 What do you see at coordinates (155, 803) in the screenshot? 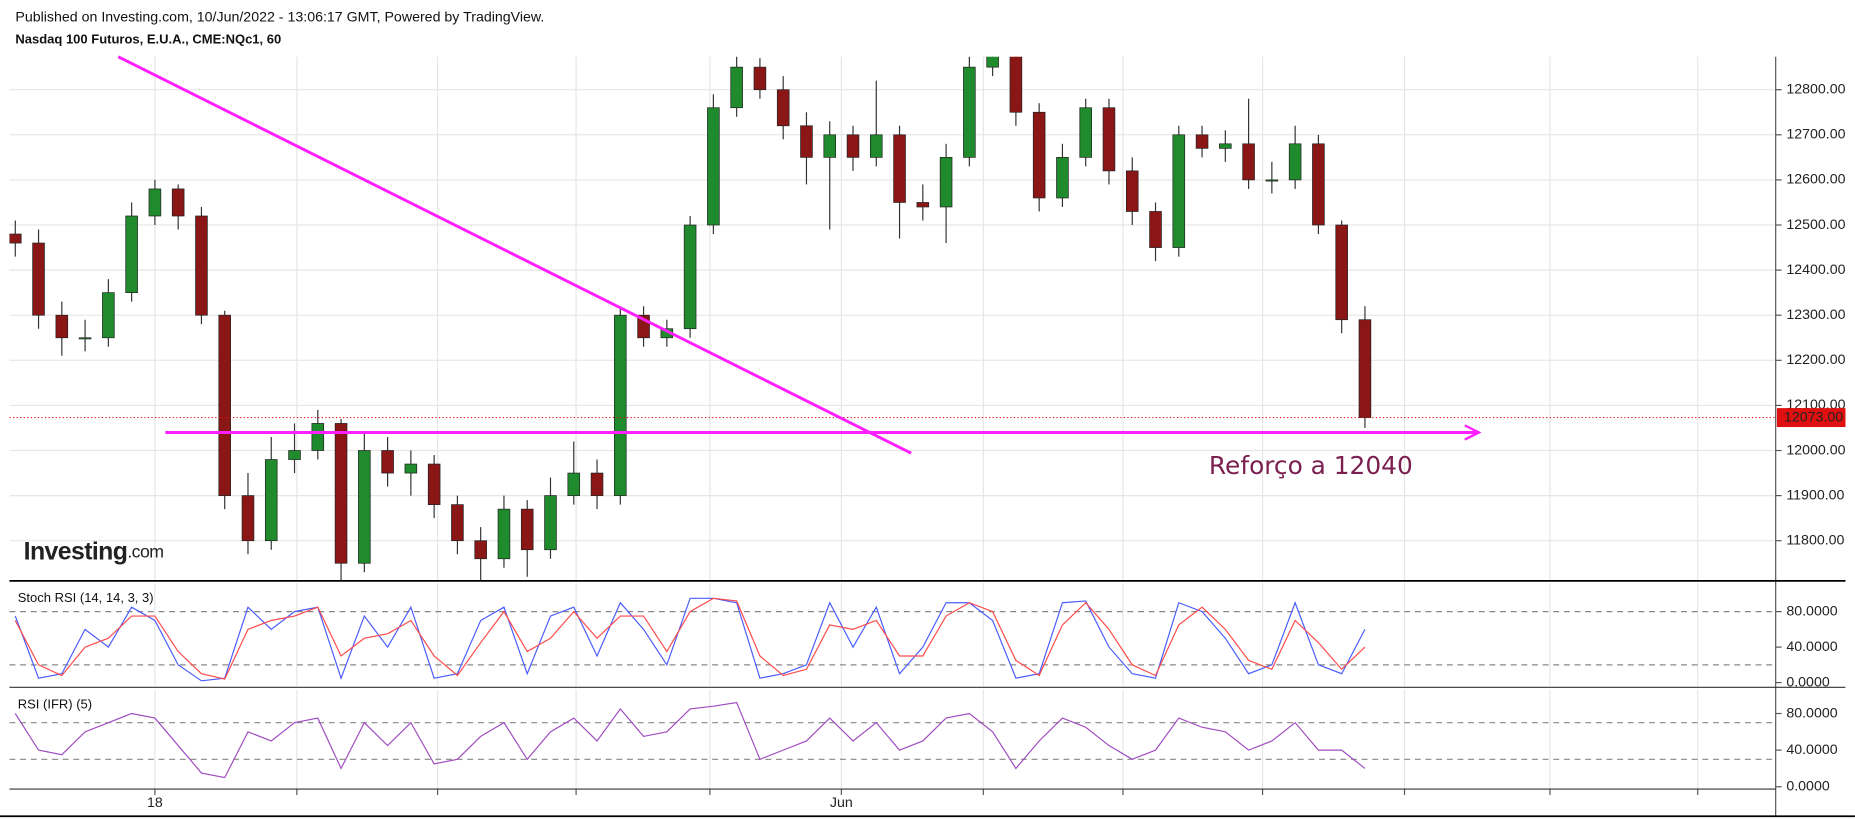
I see `x-tick-label: 18` at bounding box center [155, 803].